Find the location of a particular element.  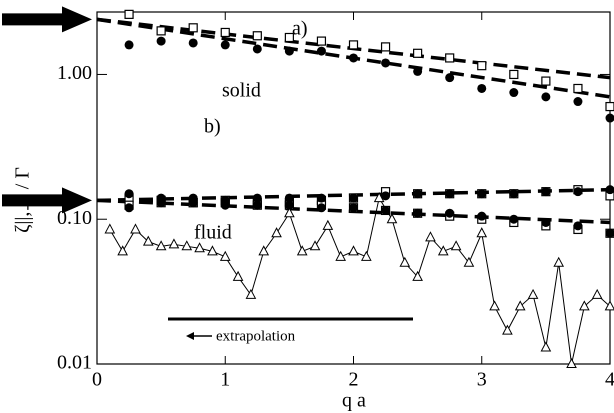

x-tick-label: 3 is located at coordinates (482, 380).